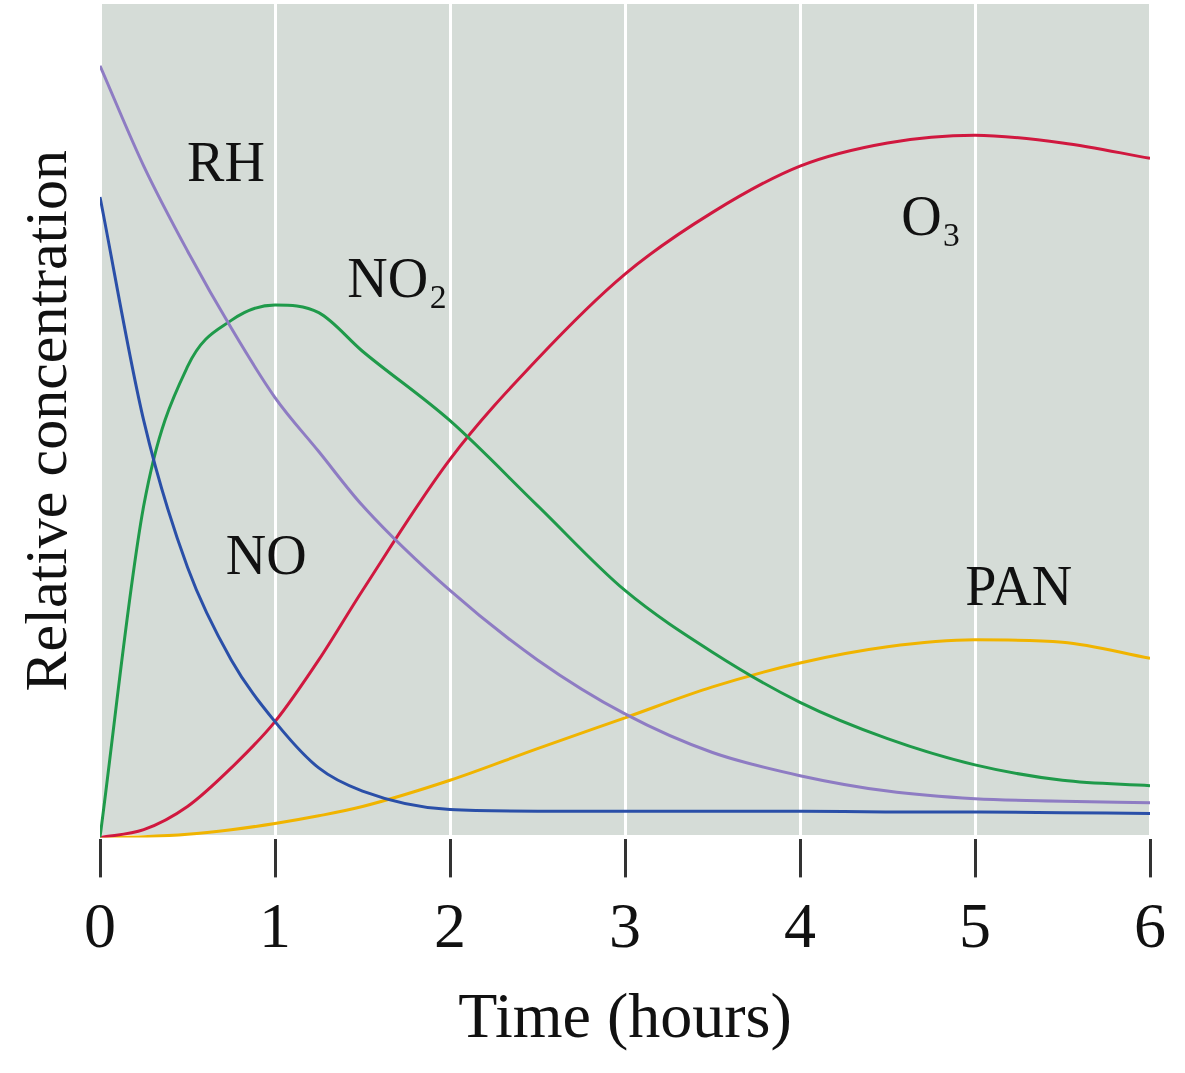 This screenshot has height=1073, width=1185. I want to click on x-tick-label: 1, so click(275, 925).